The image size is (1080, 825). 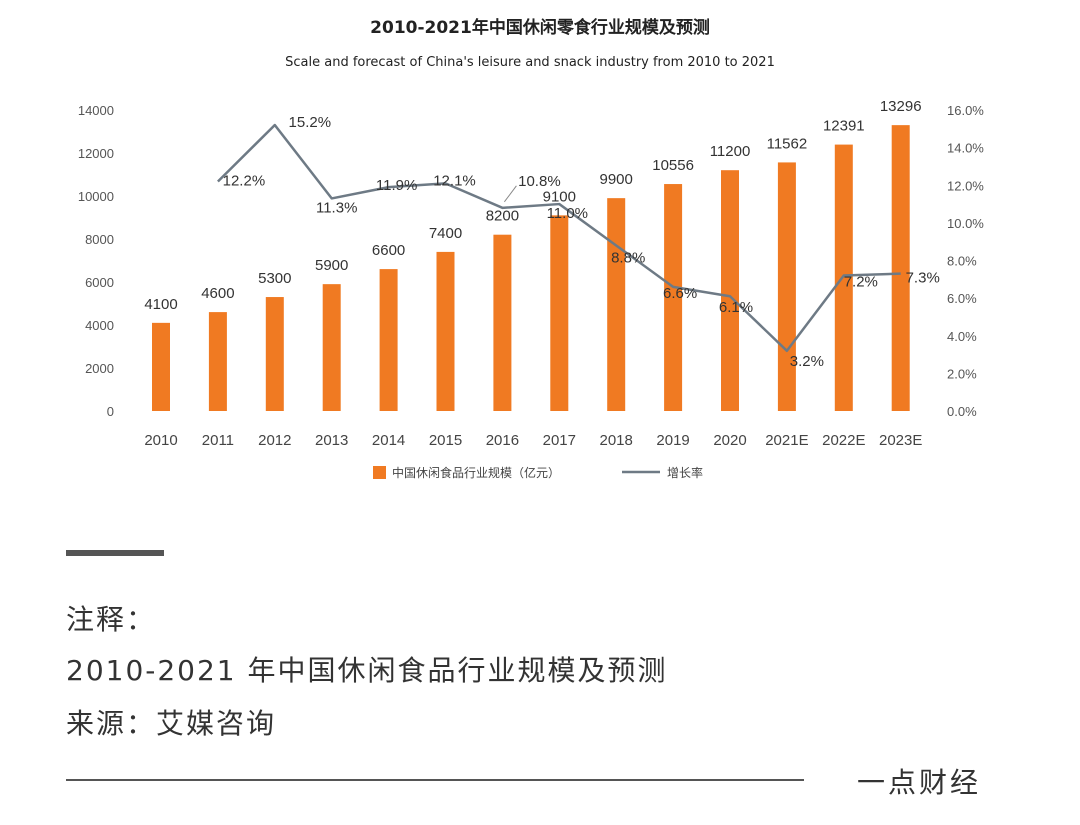 I want to click on x-axis-tick-label: 2020, so click(x=729, y=440).